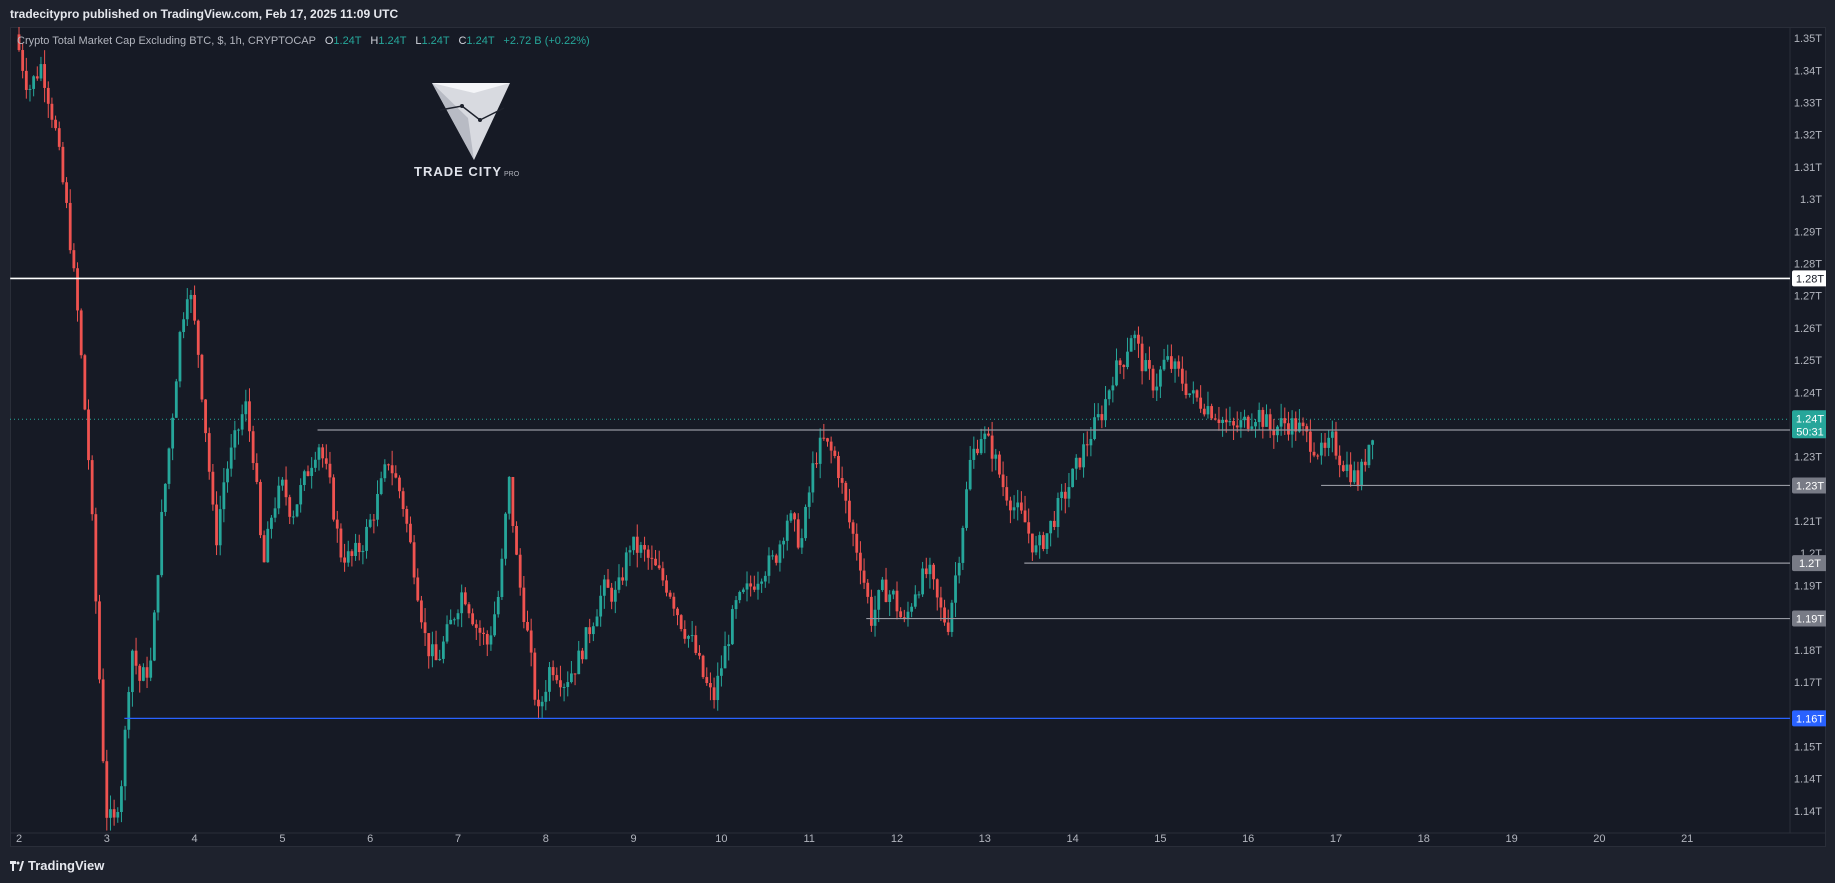 Image resolution: width=1835 pixels, height=883 pixels. Describe the element at coordinates (808, 839) in the screenshot. I see `x-tick-label: 11` at that location.